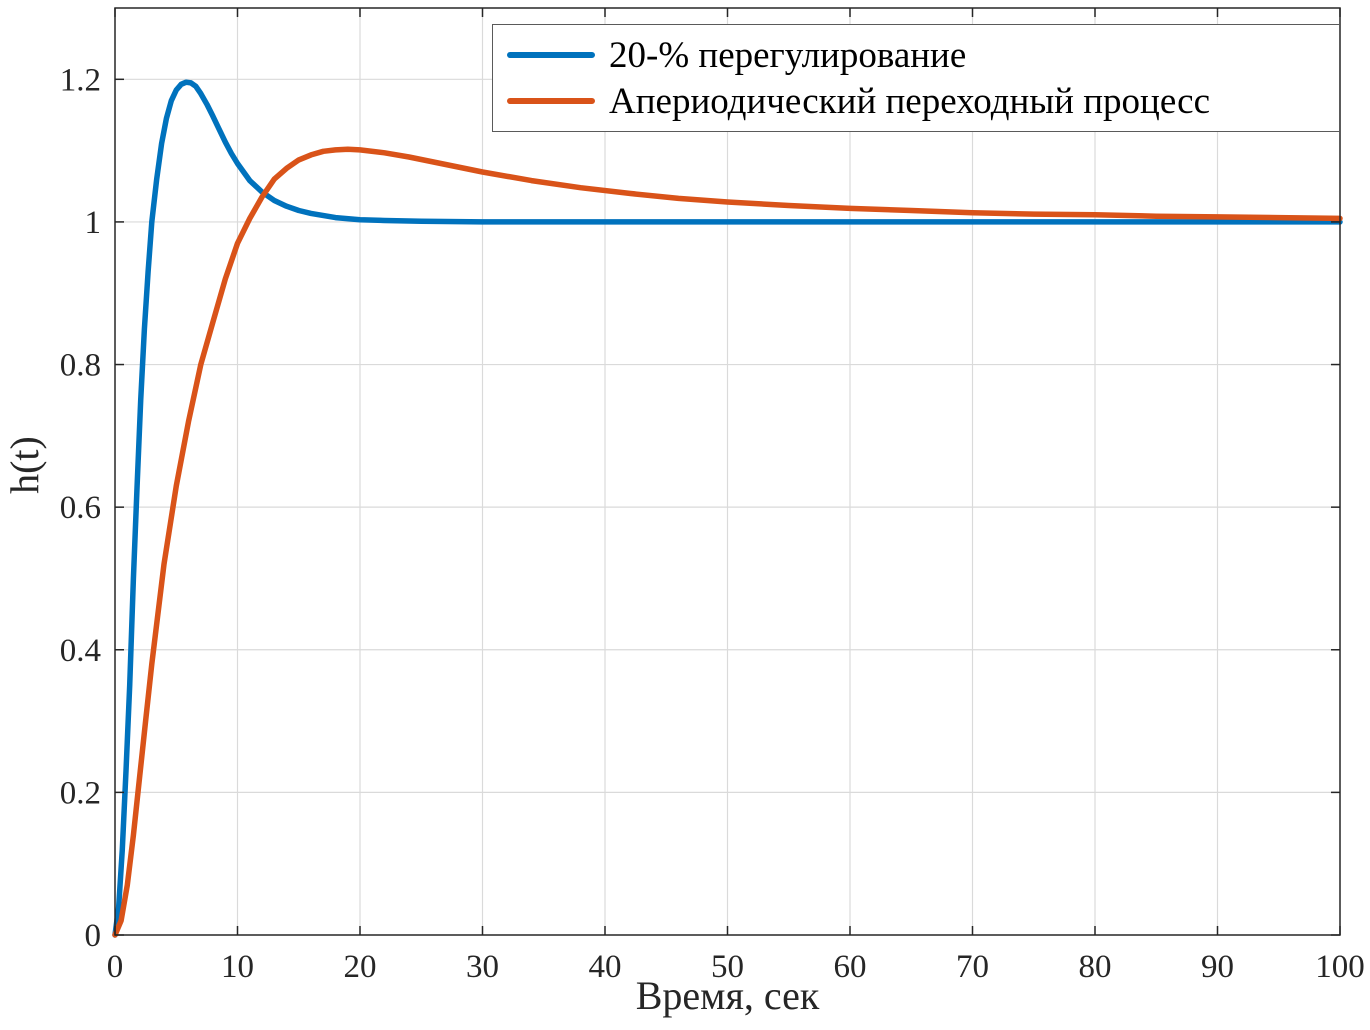  Describe the element at coordinates (727, 995) in the screenshot. I see `x-axis-label: Время, сек` at that location.